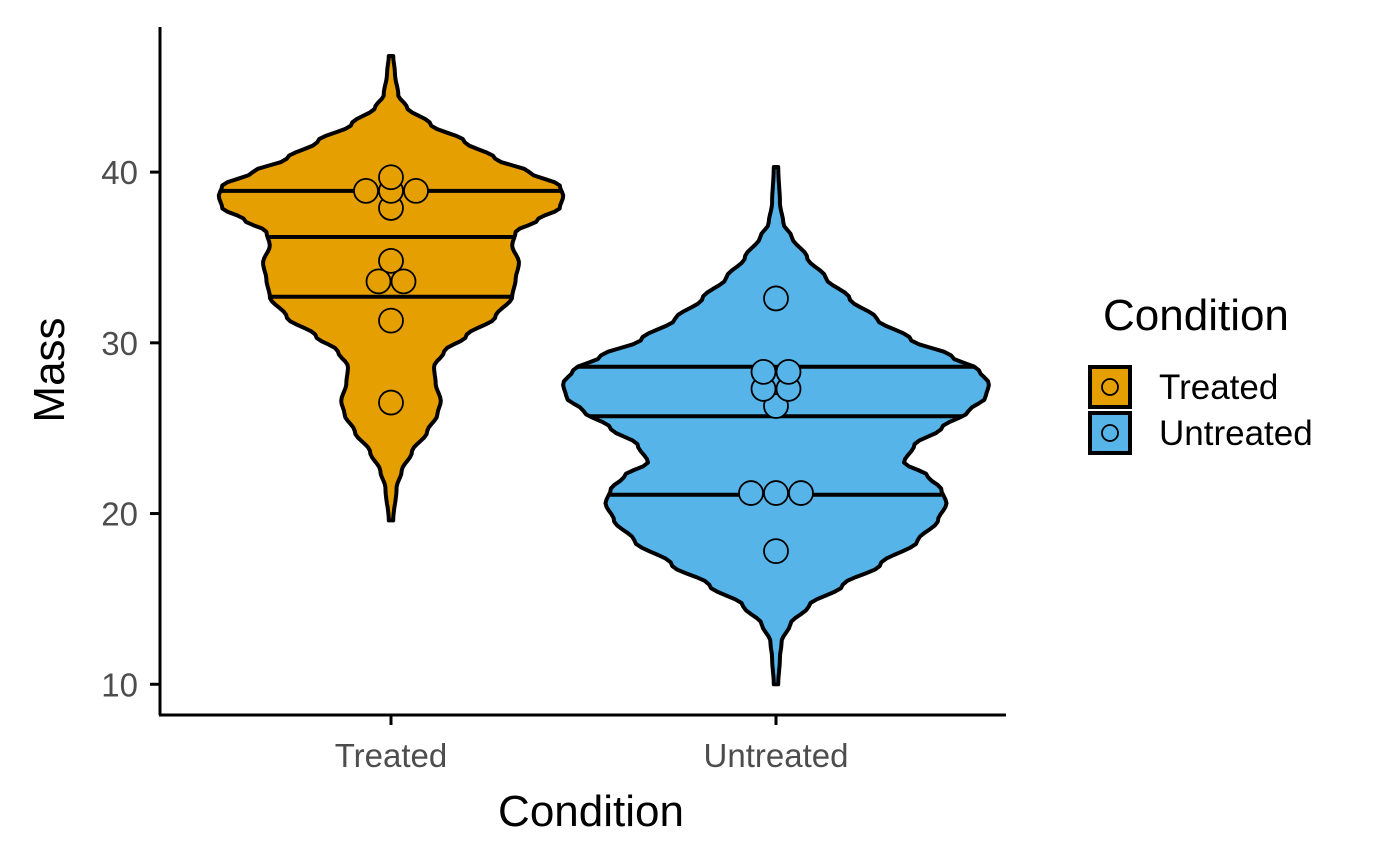  What do you see at coordinates (49, 369) in the screenshot?
I see `y-axis-title: Mass` at bounding box center [49, 369].